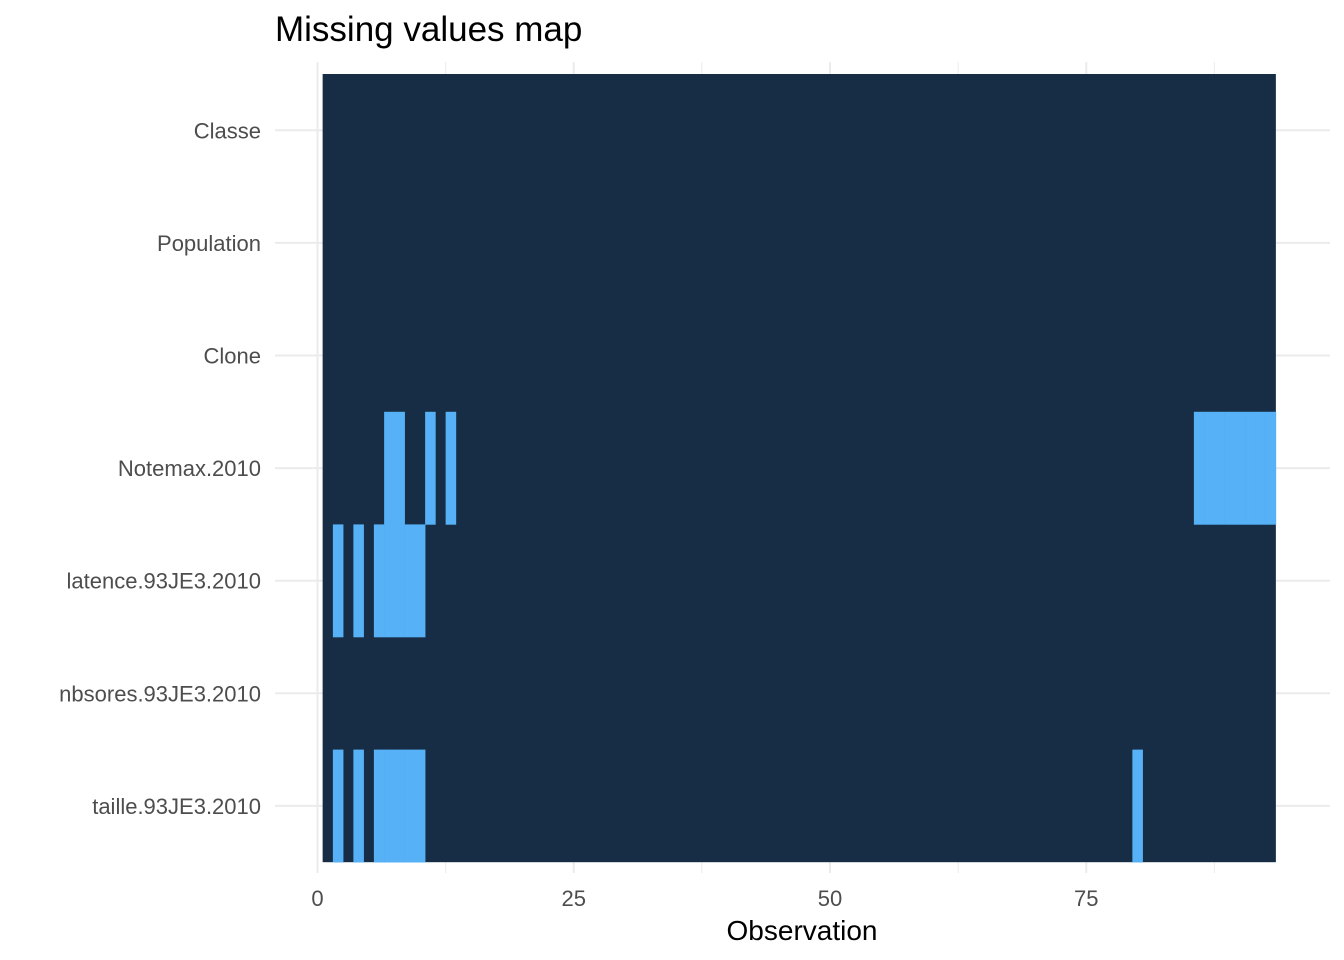  Describe the element at coordinates (209, 243) in the screenshot. I see `y-tick-label: Population` at that location.